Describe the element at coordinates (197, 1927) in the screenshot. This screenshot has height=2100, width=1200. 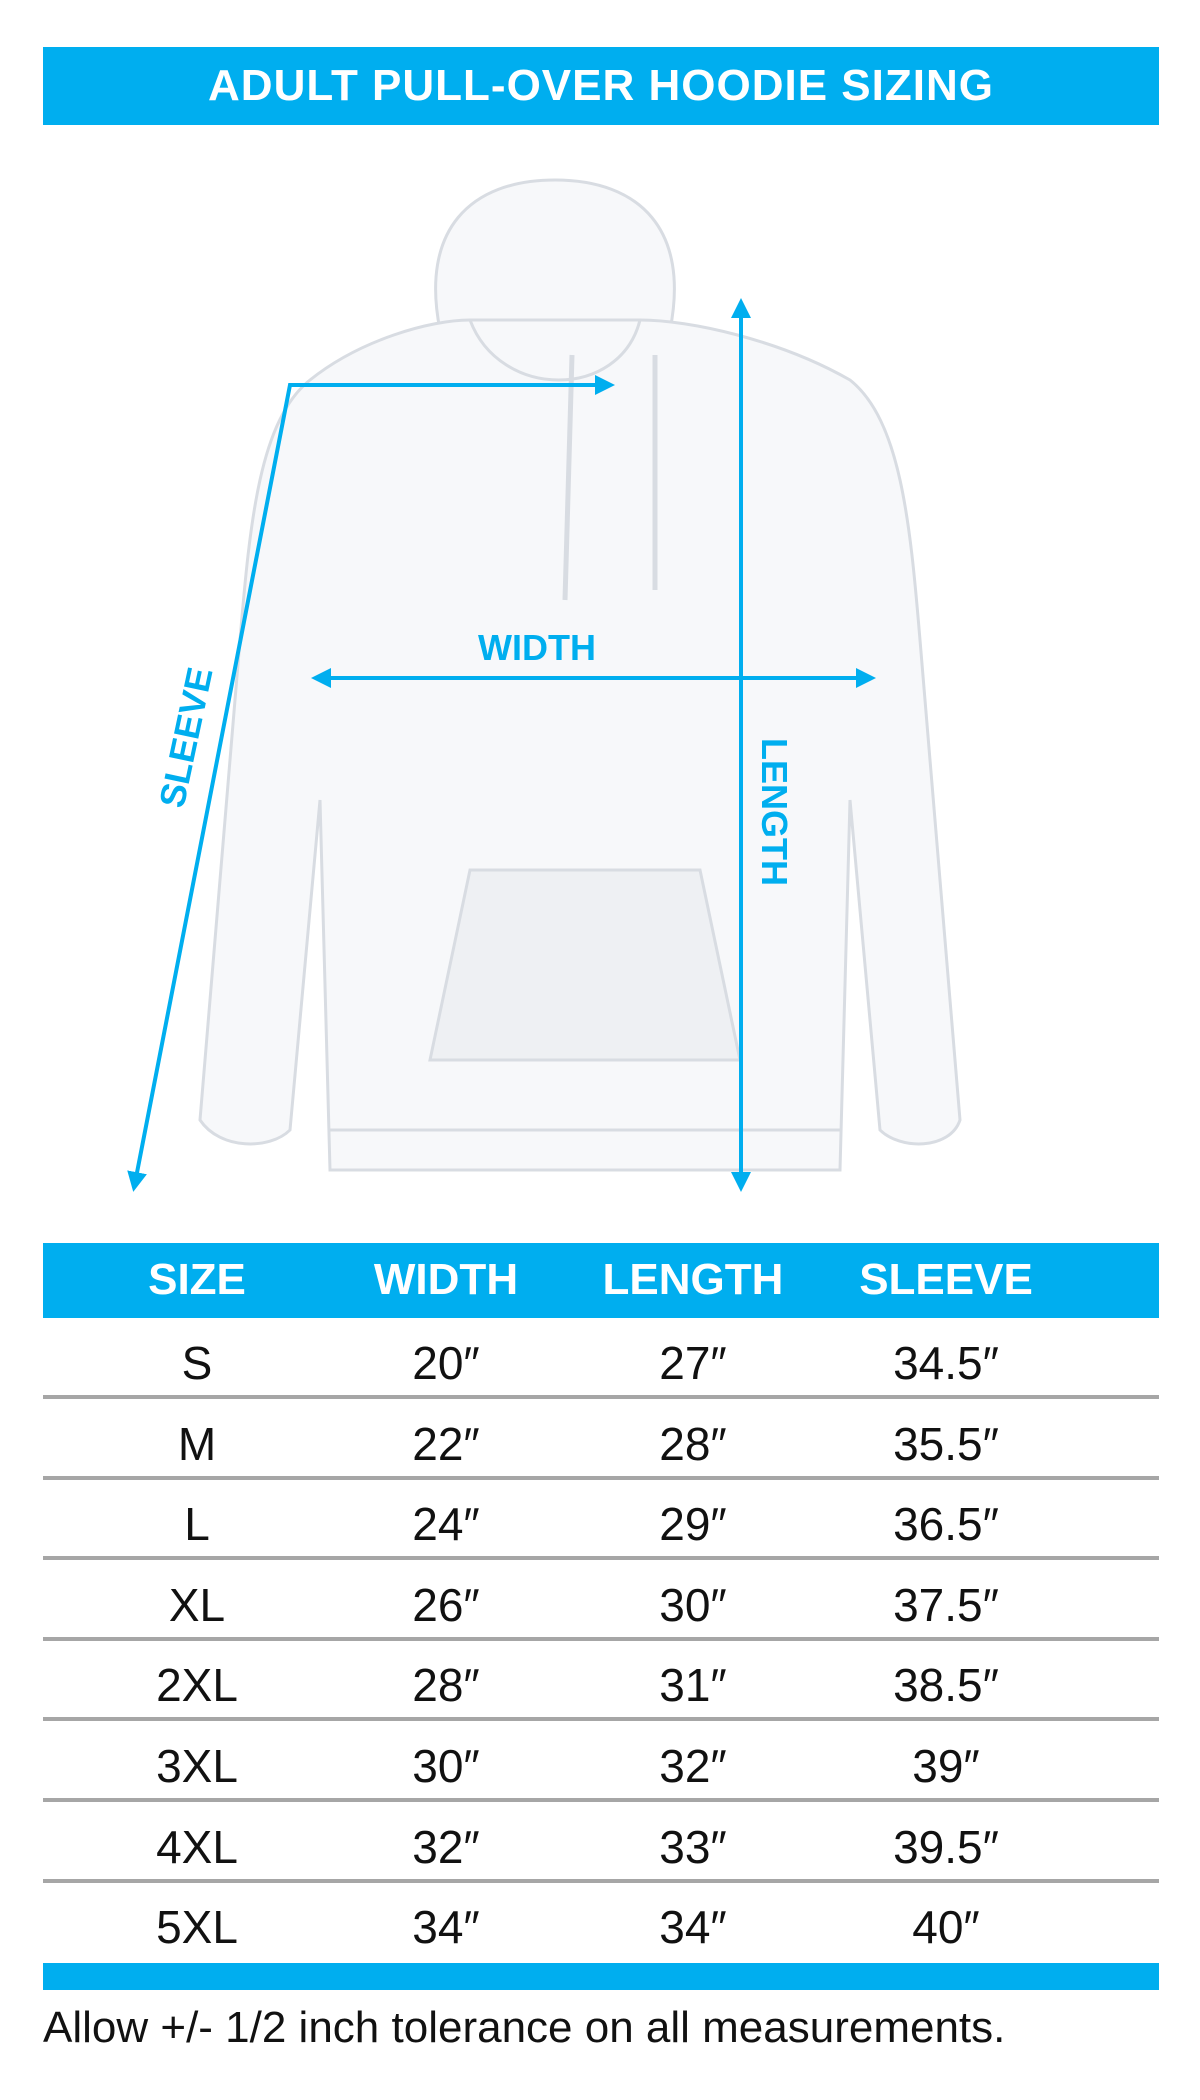
I see `cell-size: 5XL` at that location.